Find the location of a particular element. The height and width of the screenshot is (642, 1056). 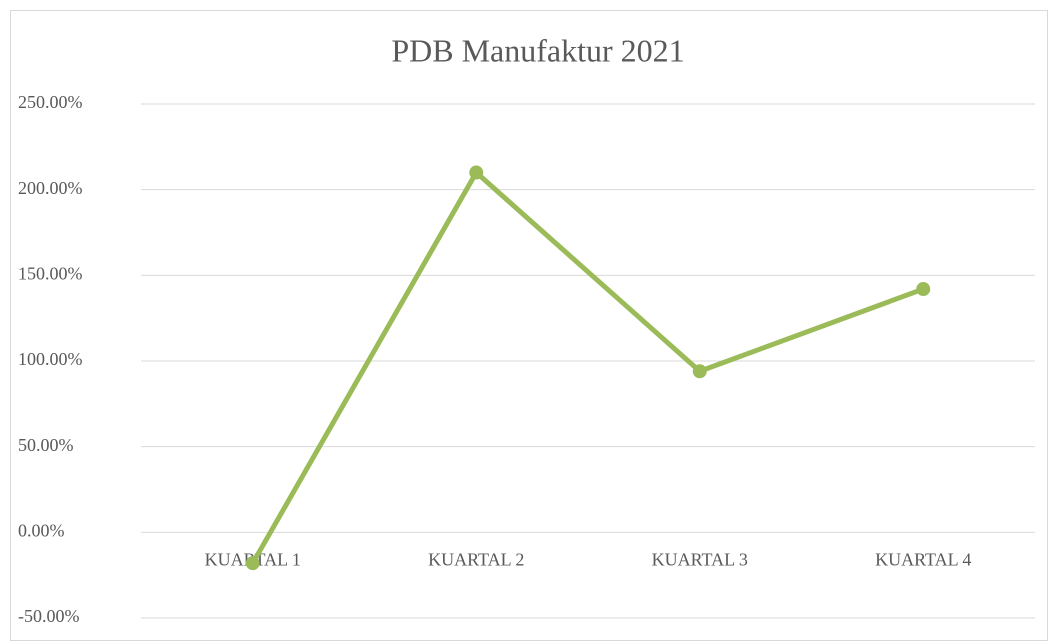

y-tick-label: 200.00% is located at coordinates (50, 188).